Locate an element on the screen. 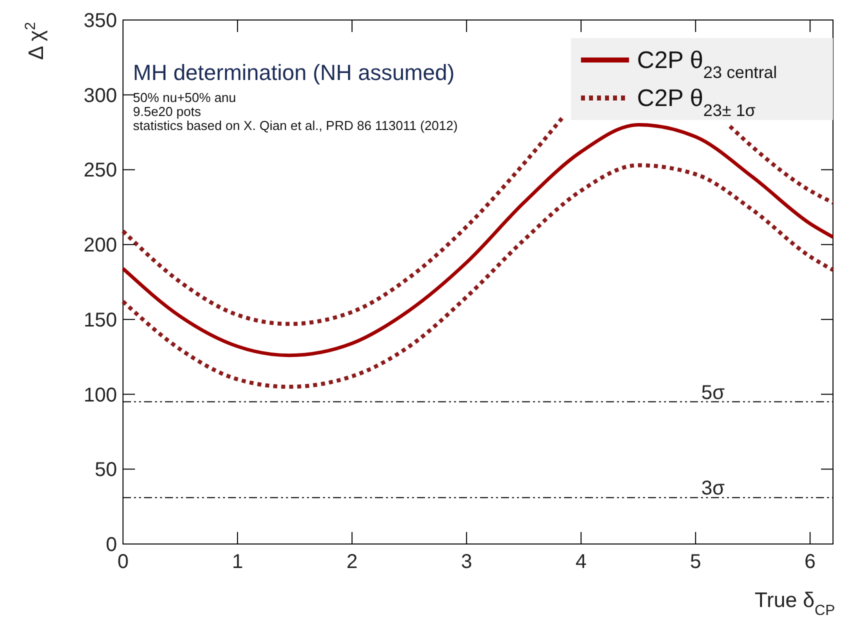 The width and height of the screenshot is (844, 623). y-tick-label: 250 is located at coordinates (100, 171).